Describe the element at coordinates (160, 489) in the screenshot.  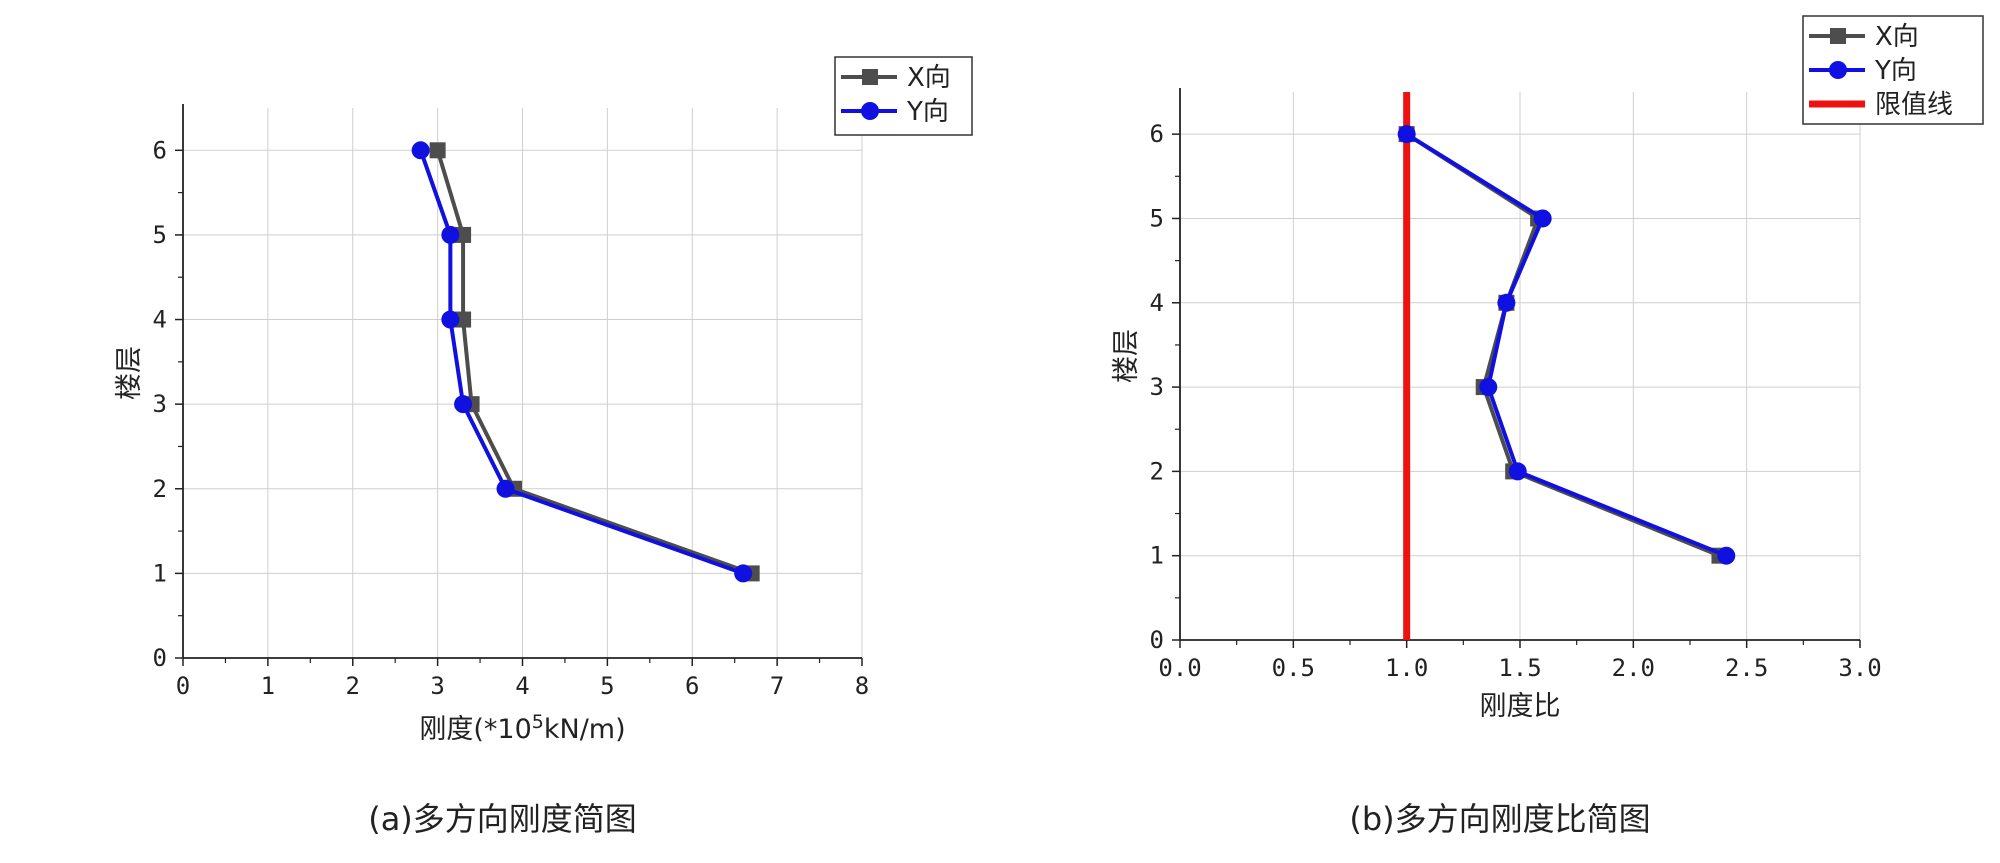
I see `chart-a-y-tick-label: 2` at that location.